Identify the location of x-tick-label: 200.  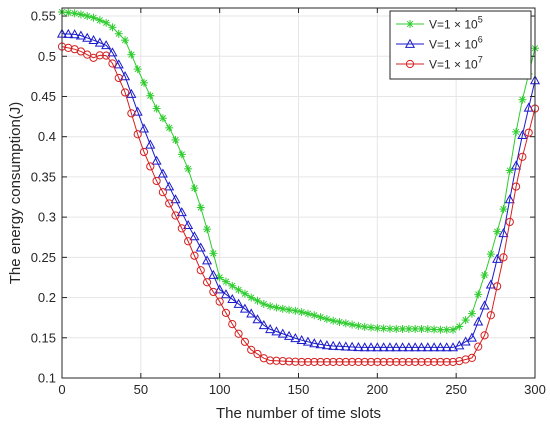
(377, 389).